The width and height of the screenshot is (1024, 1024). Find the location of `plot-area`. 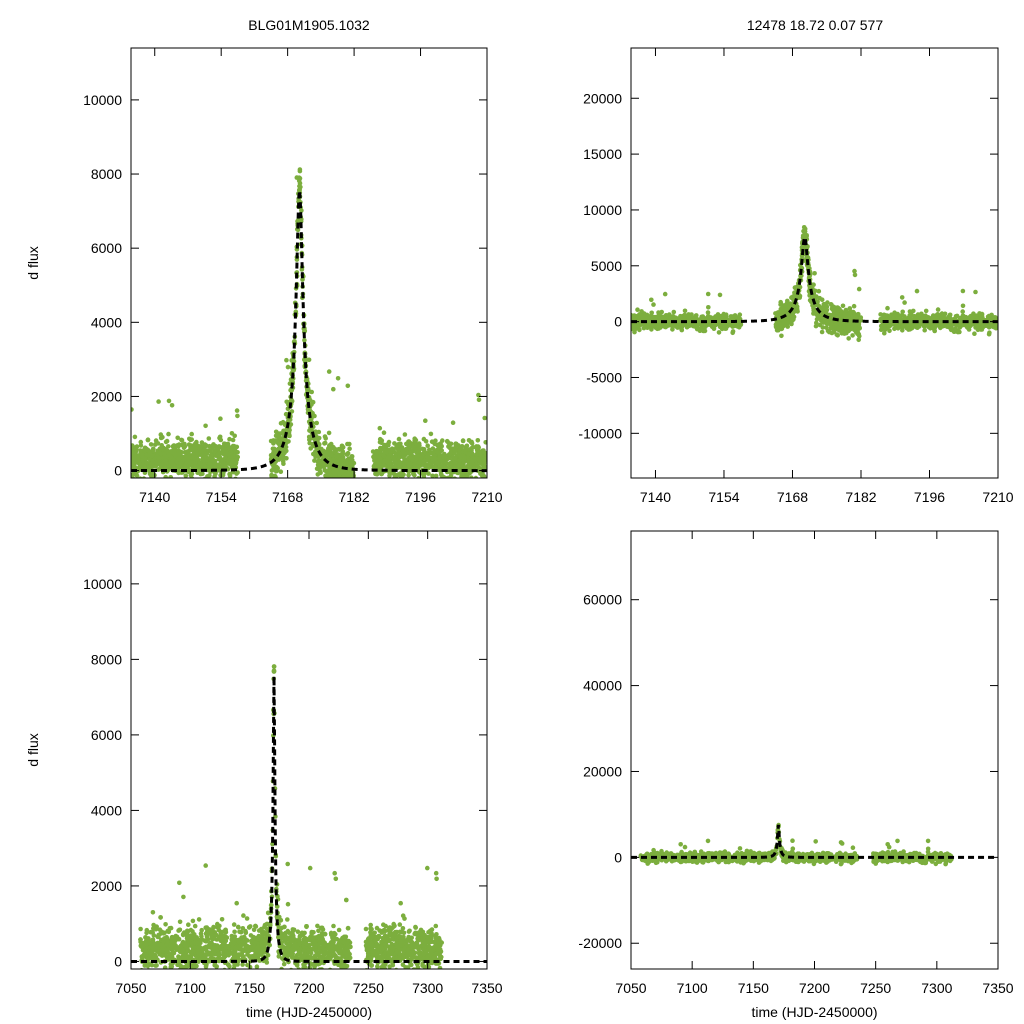

plot-area is located at coordinates (309, 327).